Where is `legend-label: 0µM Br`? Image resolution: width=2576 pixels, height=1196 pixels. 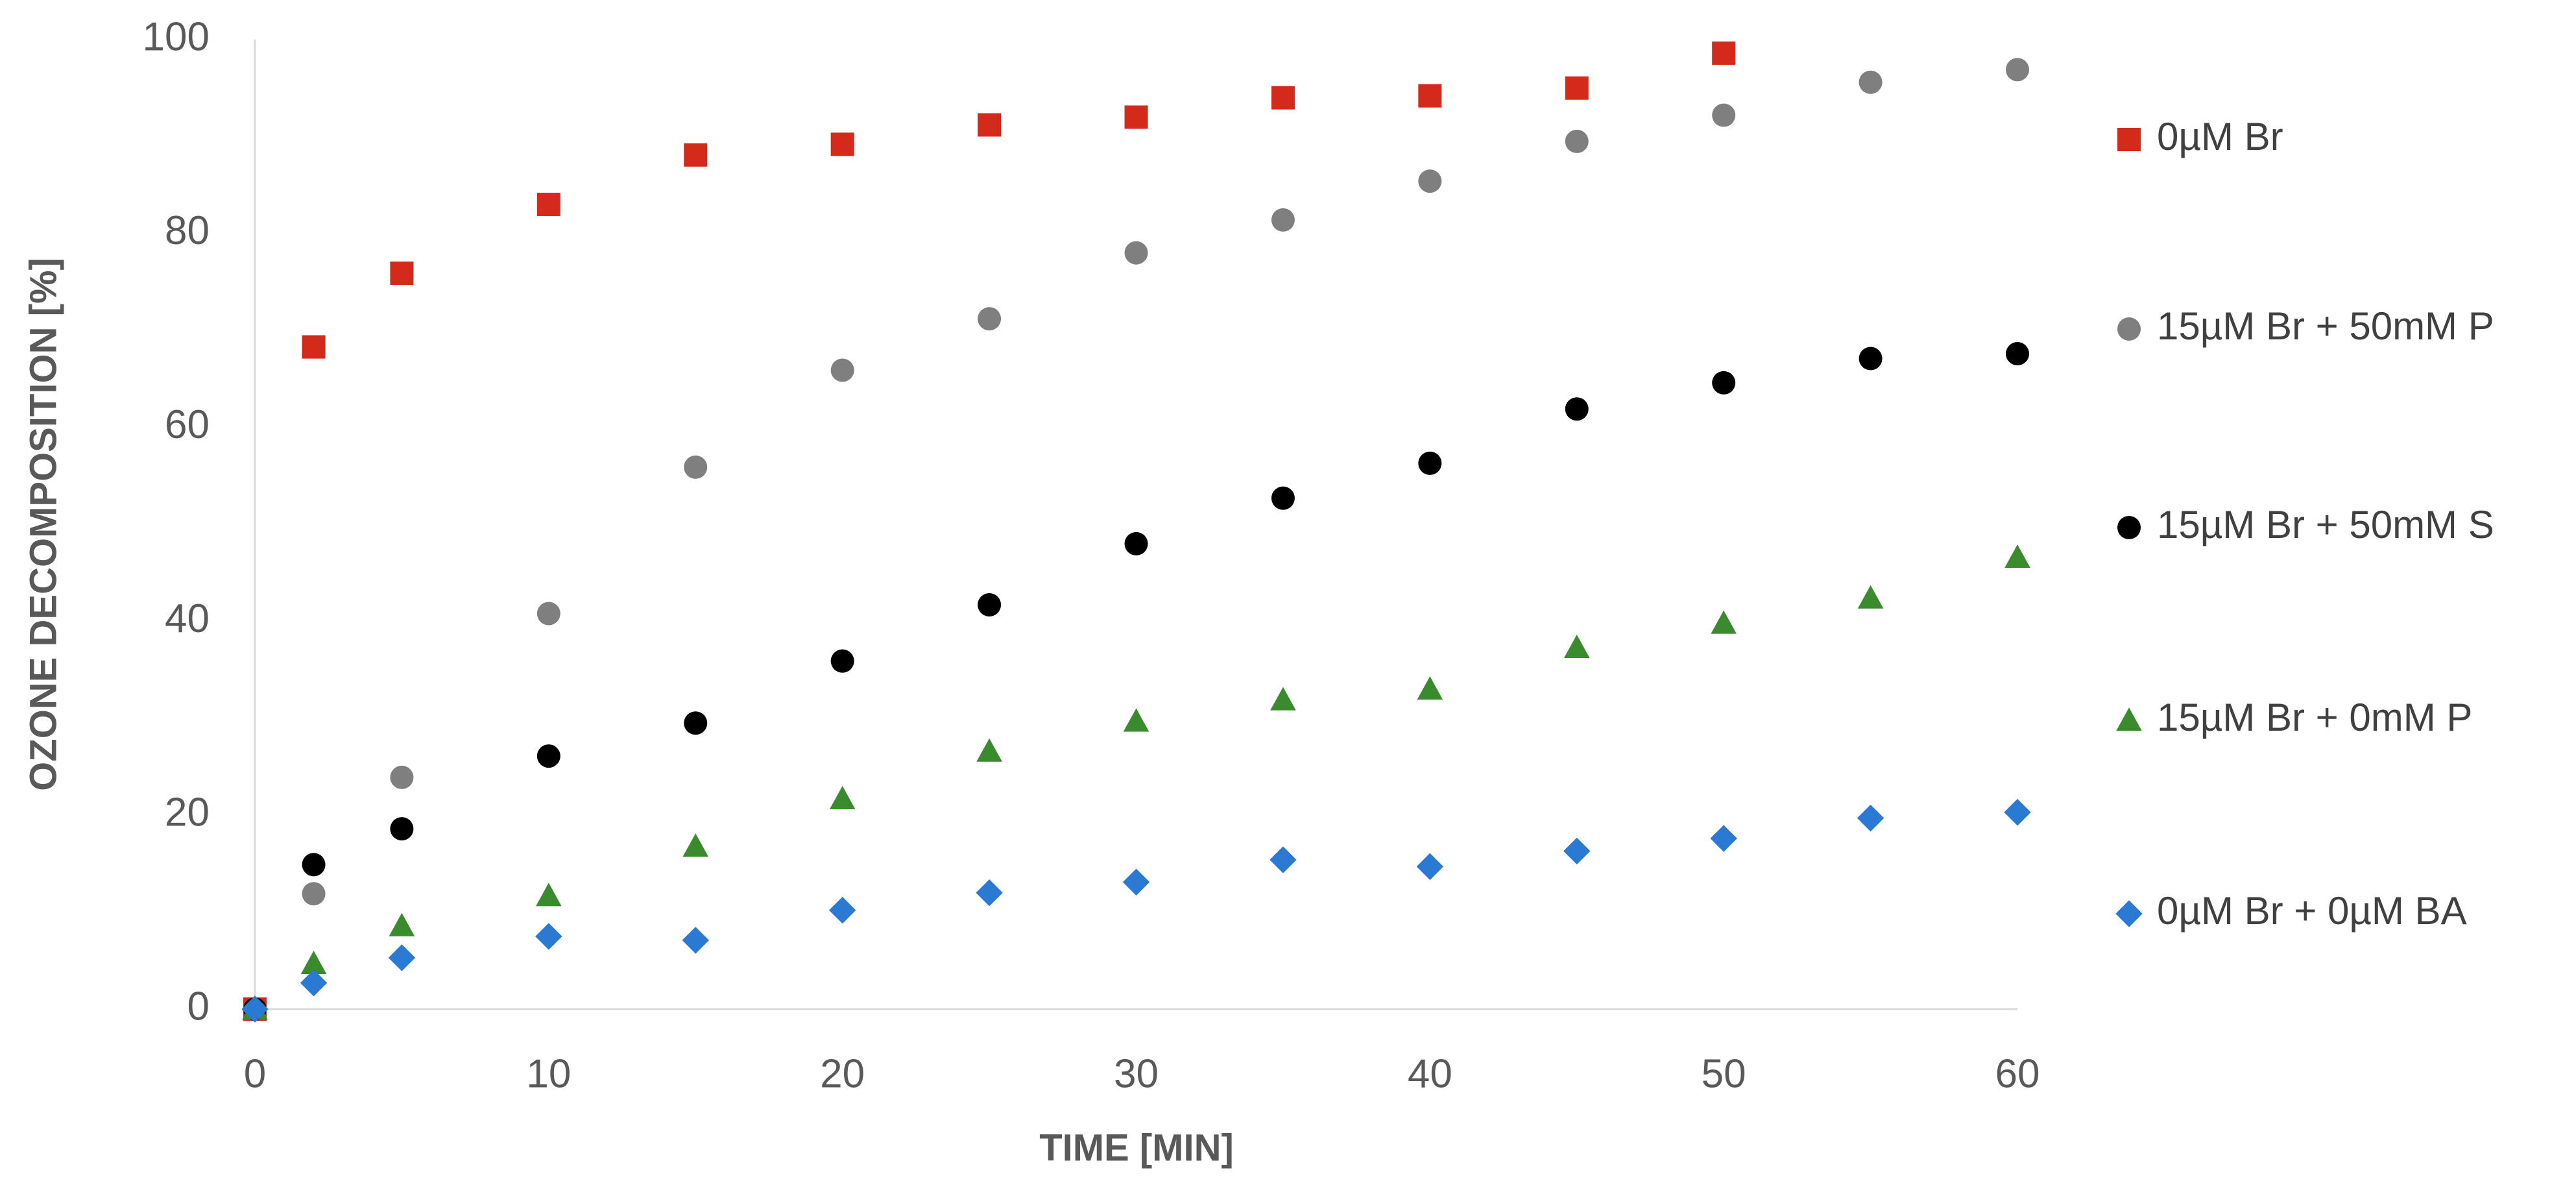
legend-label: 0µM Br is located at coordinates (2220, 136).